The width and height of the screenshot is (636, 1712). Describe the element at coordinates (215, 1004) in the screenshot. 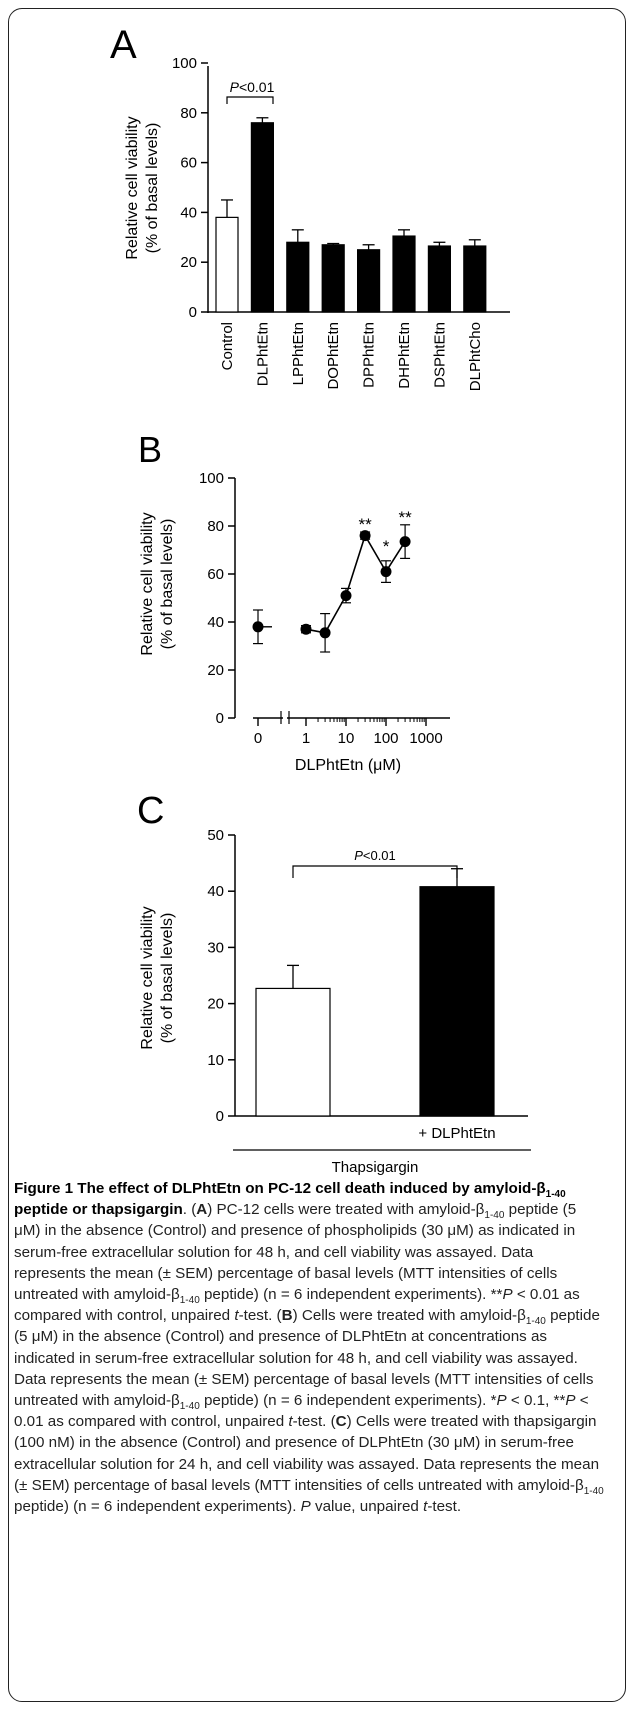

I see `panel-c-y-tick-label-20: 20` at that location.